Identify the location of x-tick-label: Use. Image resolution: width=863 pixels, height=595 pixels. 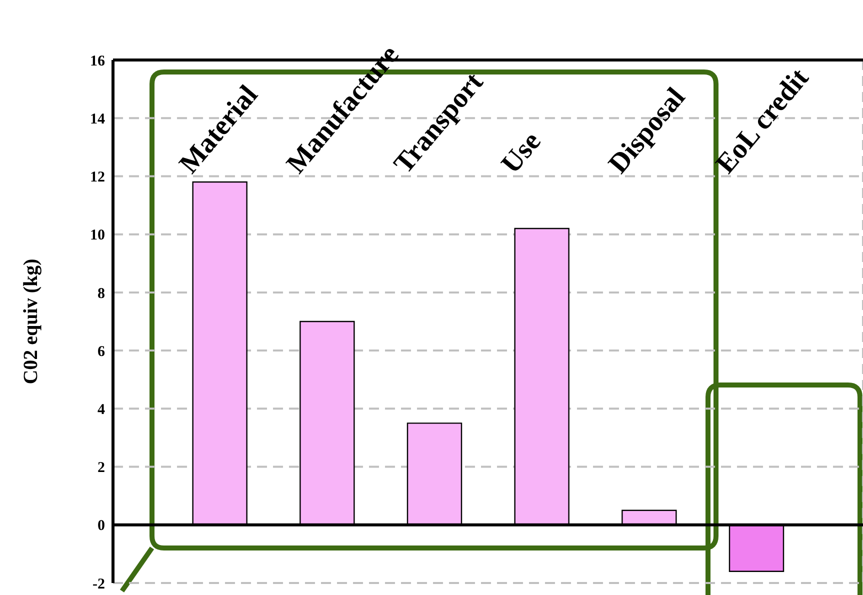
(521, 153).